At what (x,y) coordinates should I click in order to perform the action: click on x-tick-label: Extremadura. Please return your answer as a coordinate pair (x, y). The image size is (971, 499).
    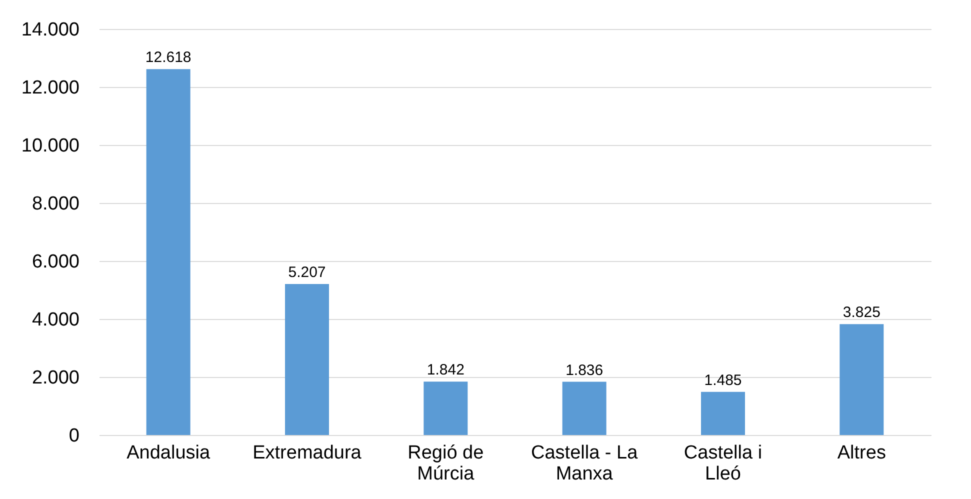
    Looking at the image, I should click on (307, 453).